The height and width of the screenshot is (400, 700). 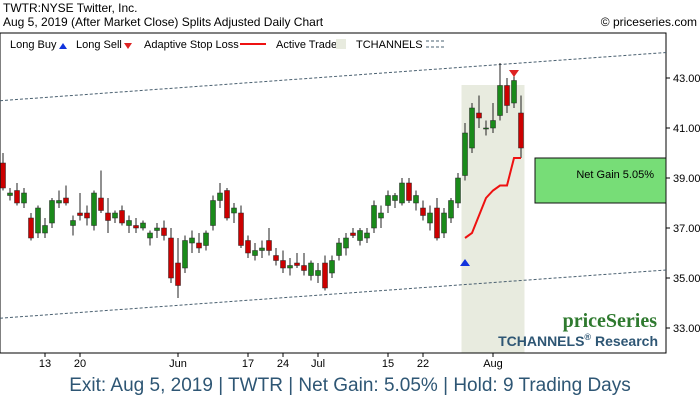 What do you see at coordinates (465, 262) in the screenshot?
I see `long-buy-icon` at bounding box center [465, 262].